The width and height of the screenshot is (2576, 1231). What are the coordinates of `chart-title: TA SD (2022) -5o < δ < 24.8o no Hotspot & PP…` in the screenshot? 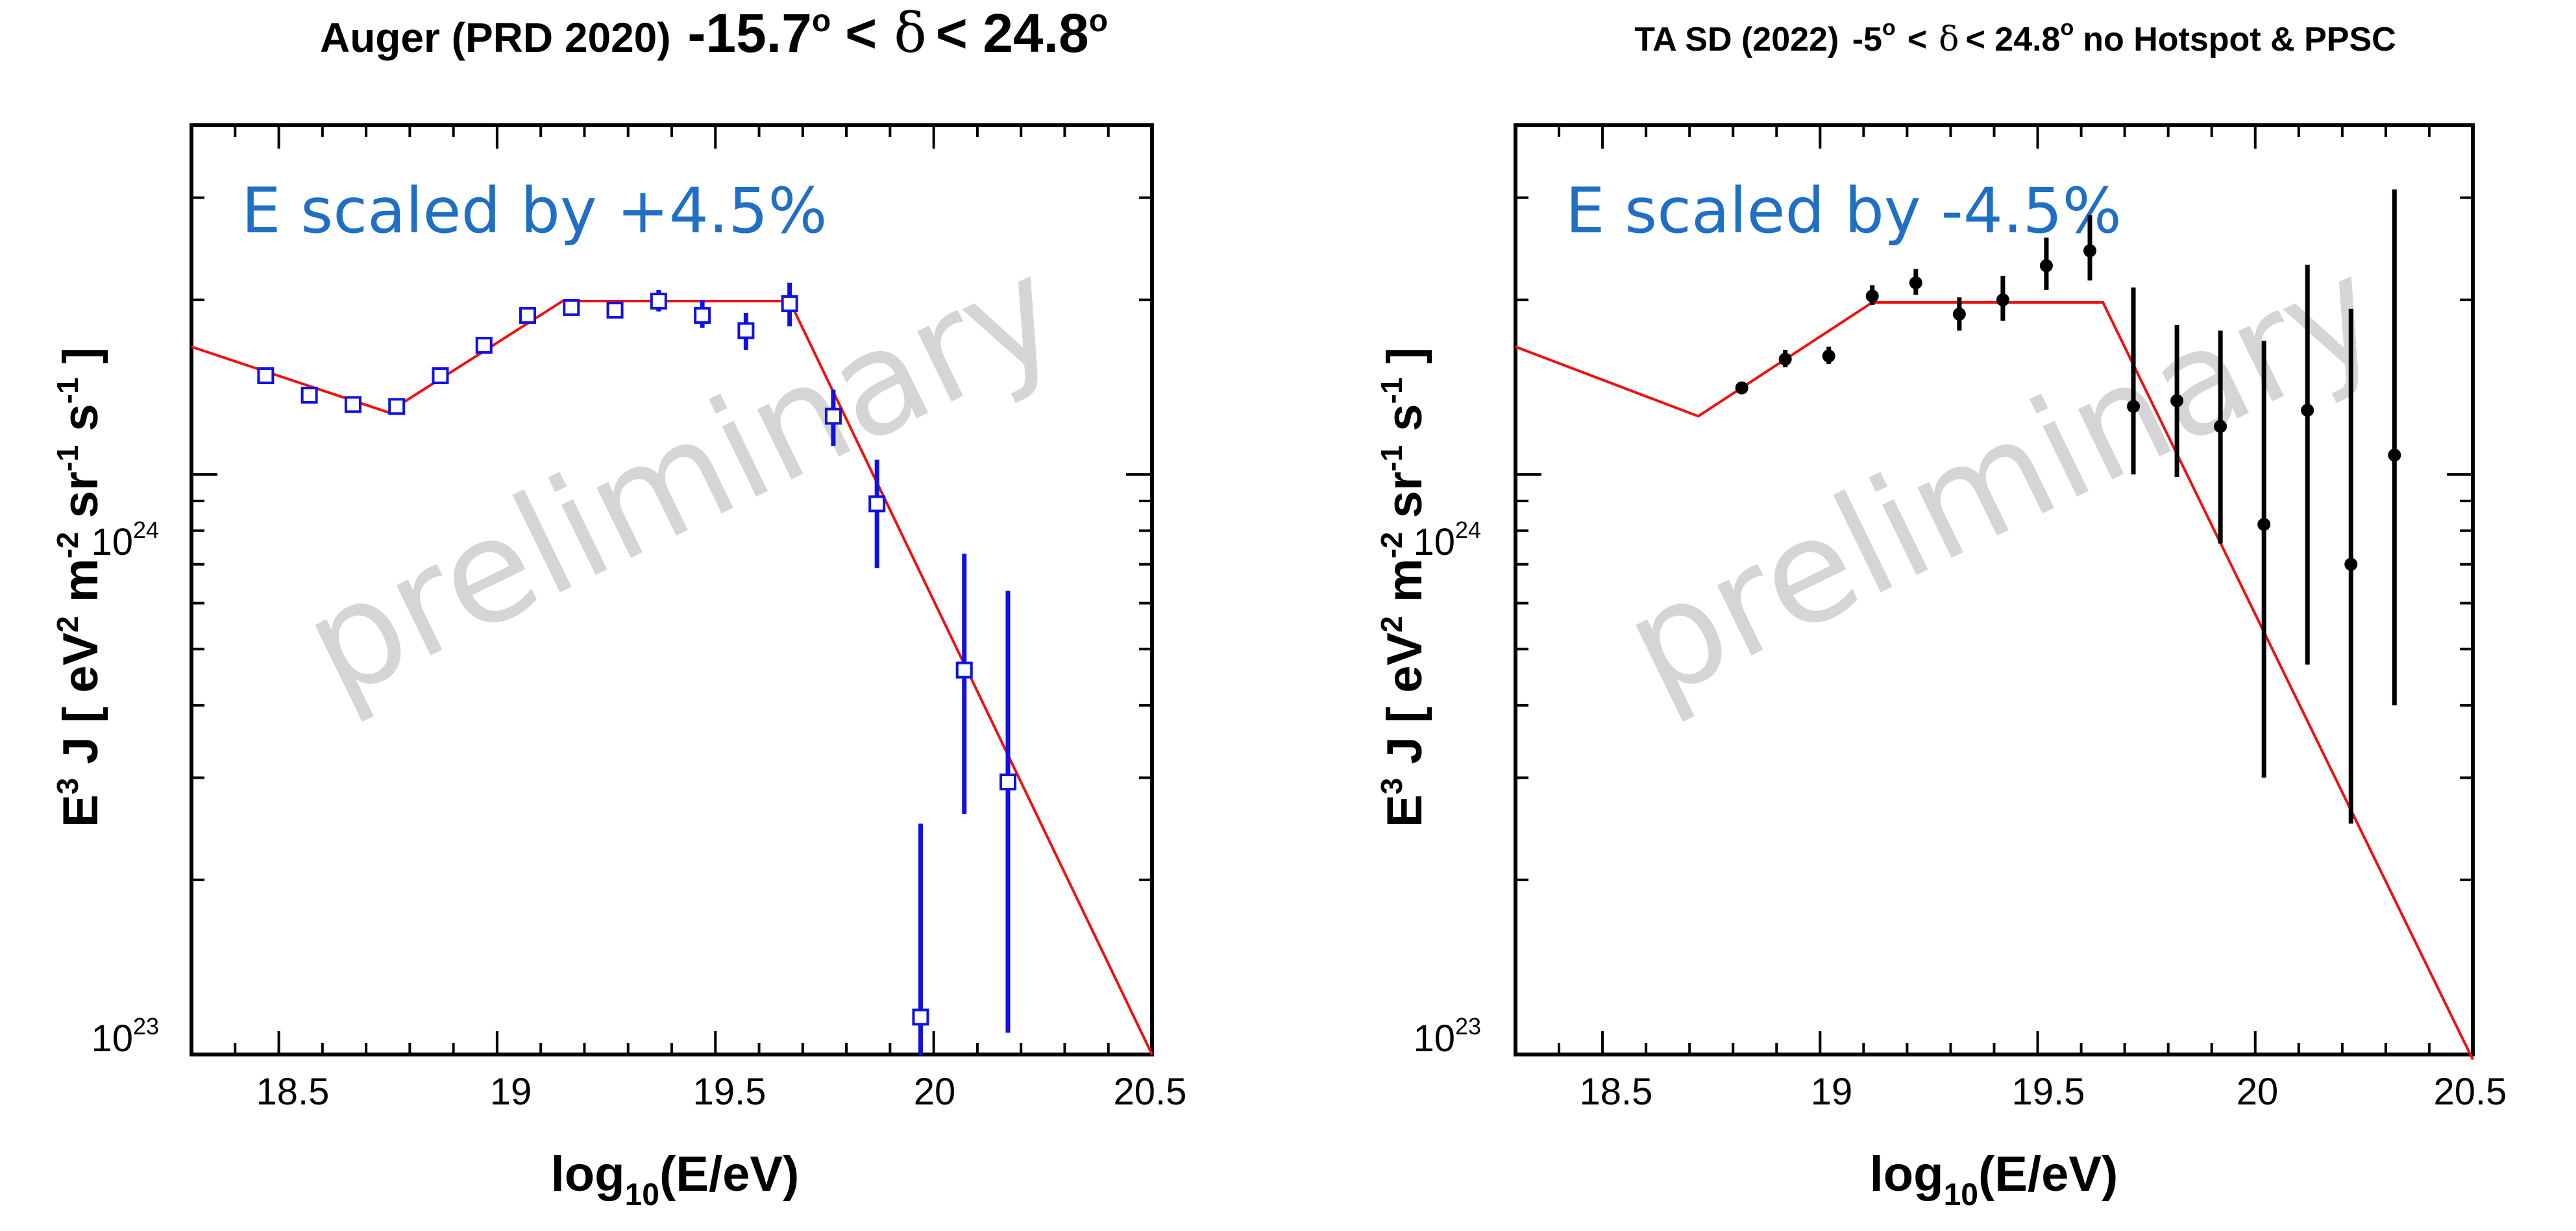 It's located at (2015, 37).